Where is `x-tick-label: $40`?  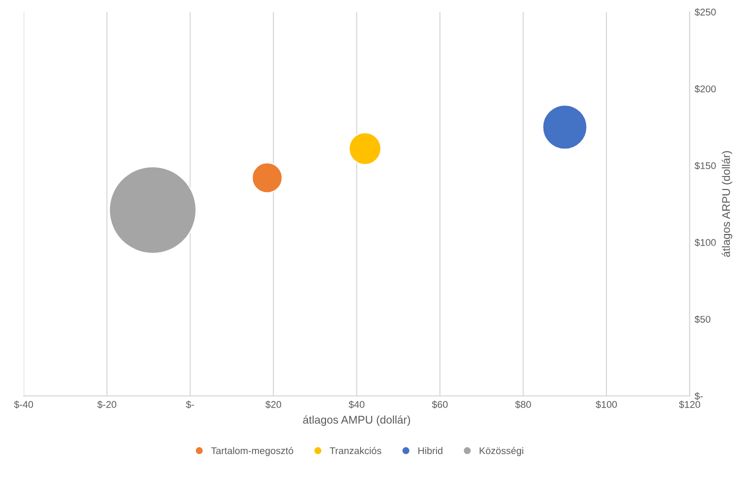 x-tick-label: $40 is located at coordinates (356, 404).